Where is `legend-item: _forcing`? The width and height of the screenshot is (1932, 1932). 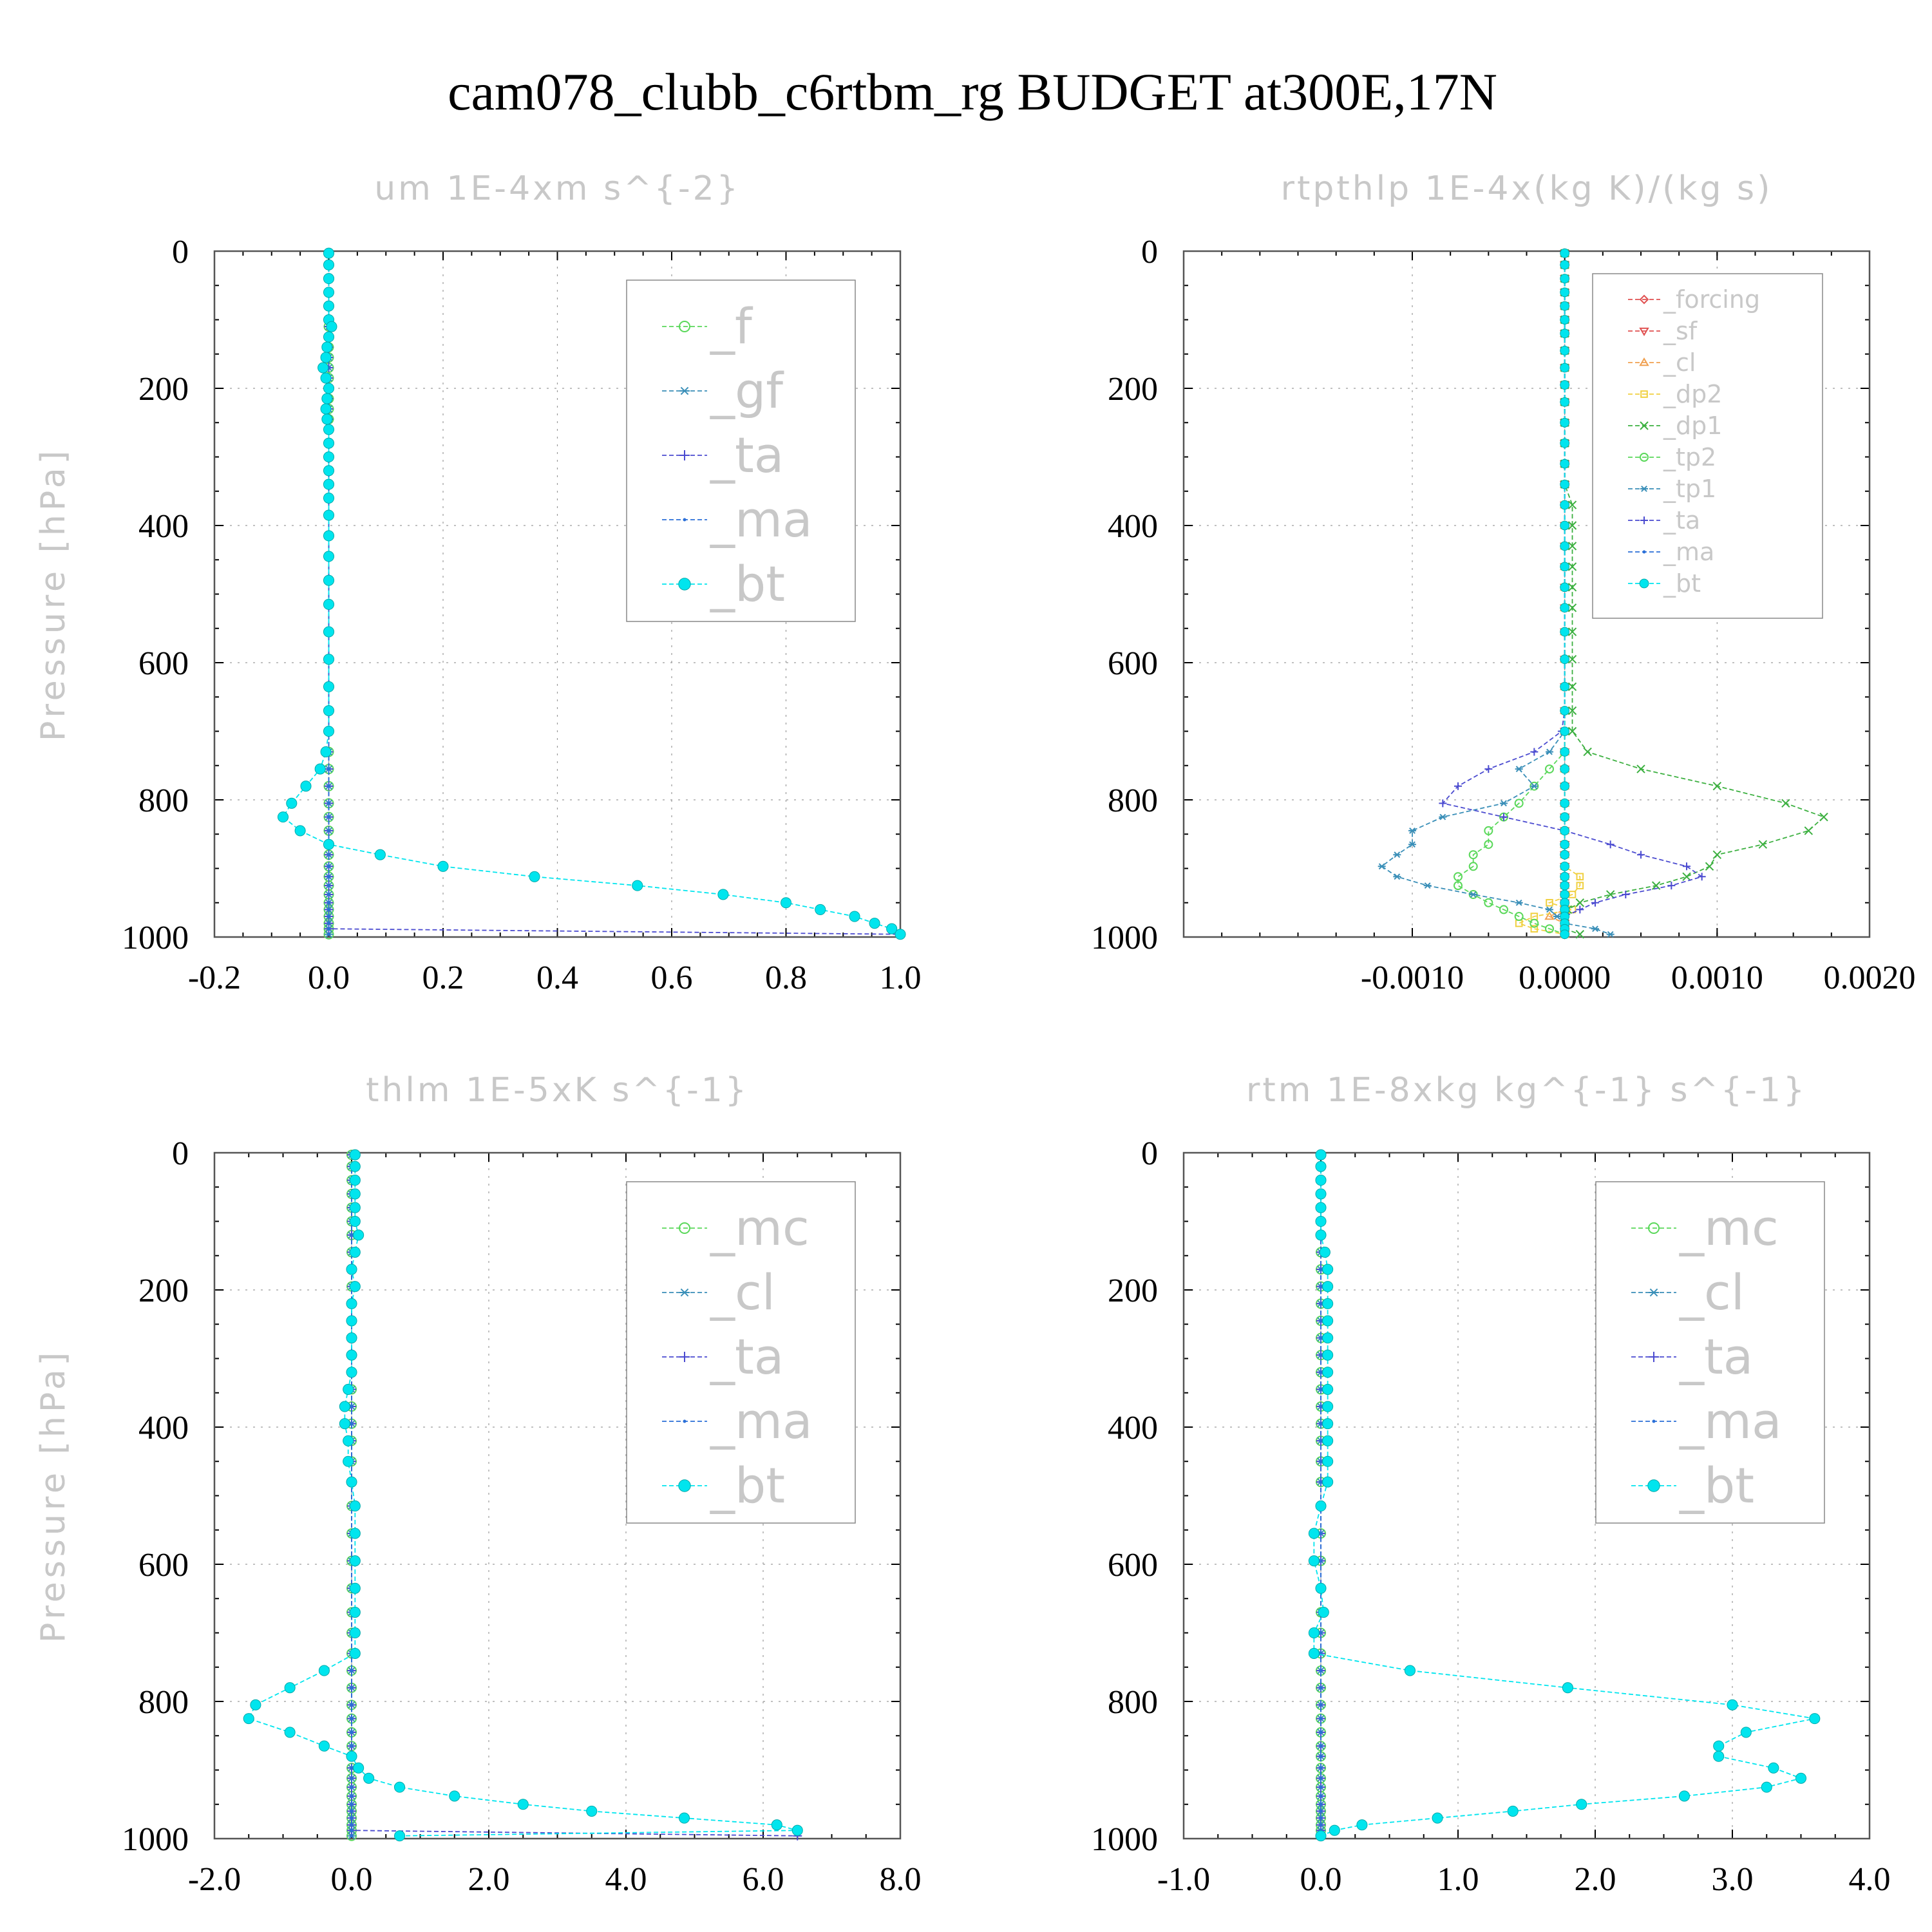 legend-item: _forcing is located at coordinates (1694, 299).